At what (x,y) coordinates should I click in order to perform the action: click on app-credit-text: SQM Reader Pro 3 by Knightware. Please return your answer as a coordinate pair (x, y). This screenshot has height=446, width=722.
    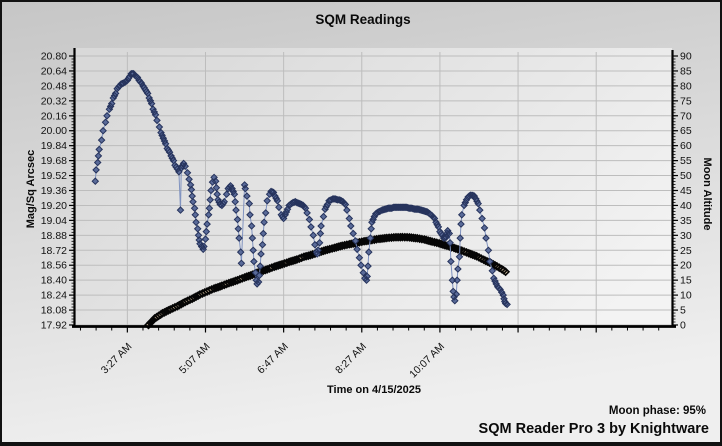
    Looking at the image, I should click on (594, 429).